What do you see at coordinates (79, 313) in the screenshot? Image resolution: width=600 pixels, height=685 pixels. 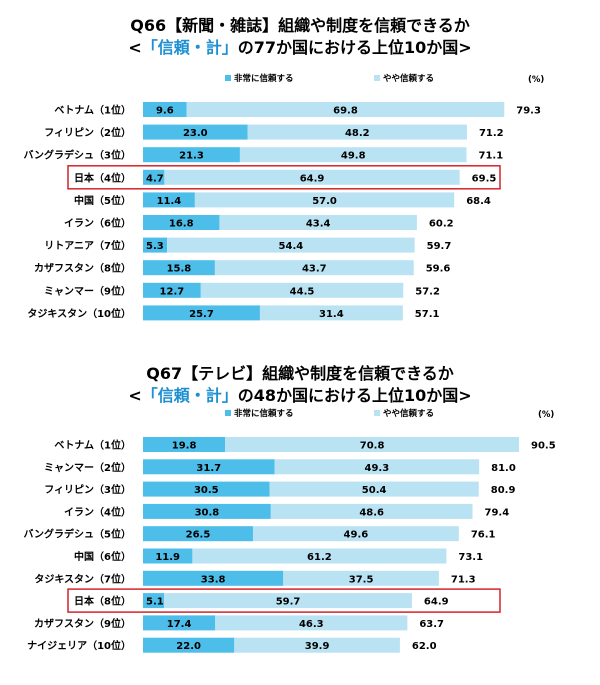 I see `category-label: タジキスタン（10位）` at bounding box center [79, 313].